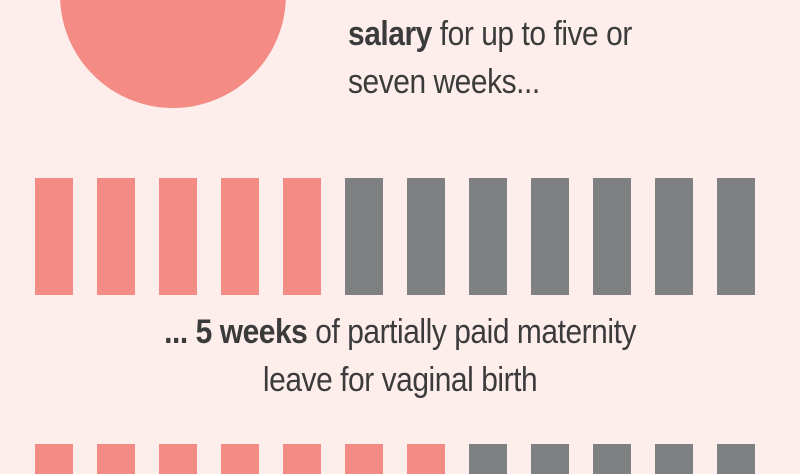 The width and height of the screenshot is (800, 474). I want to click on top-caption-line-1: salary for up to five or, so click(541, 34).